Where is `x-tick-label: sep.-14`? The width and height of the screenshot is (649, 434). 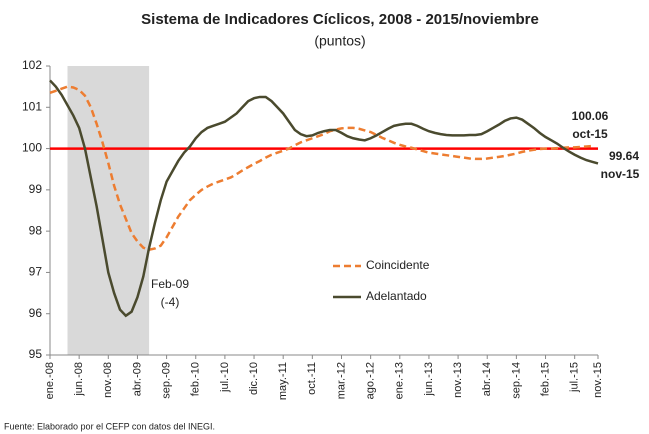 x-tick-label: sep.-14 is located at coordinates (516, 380).